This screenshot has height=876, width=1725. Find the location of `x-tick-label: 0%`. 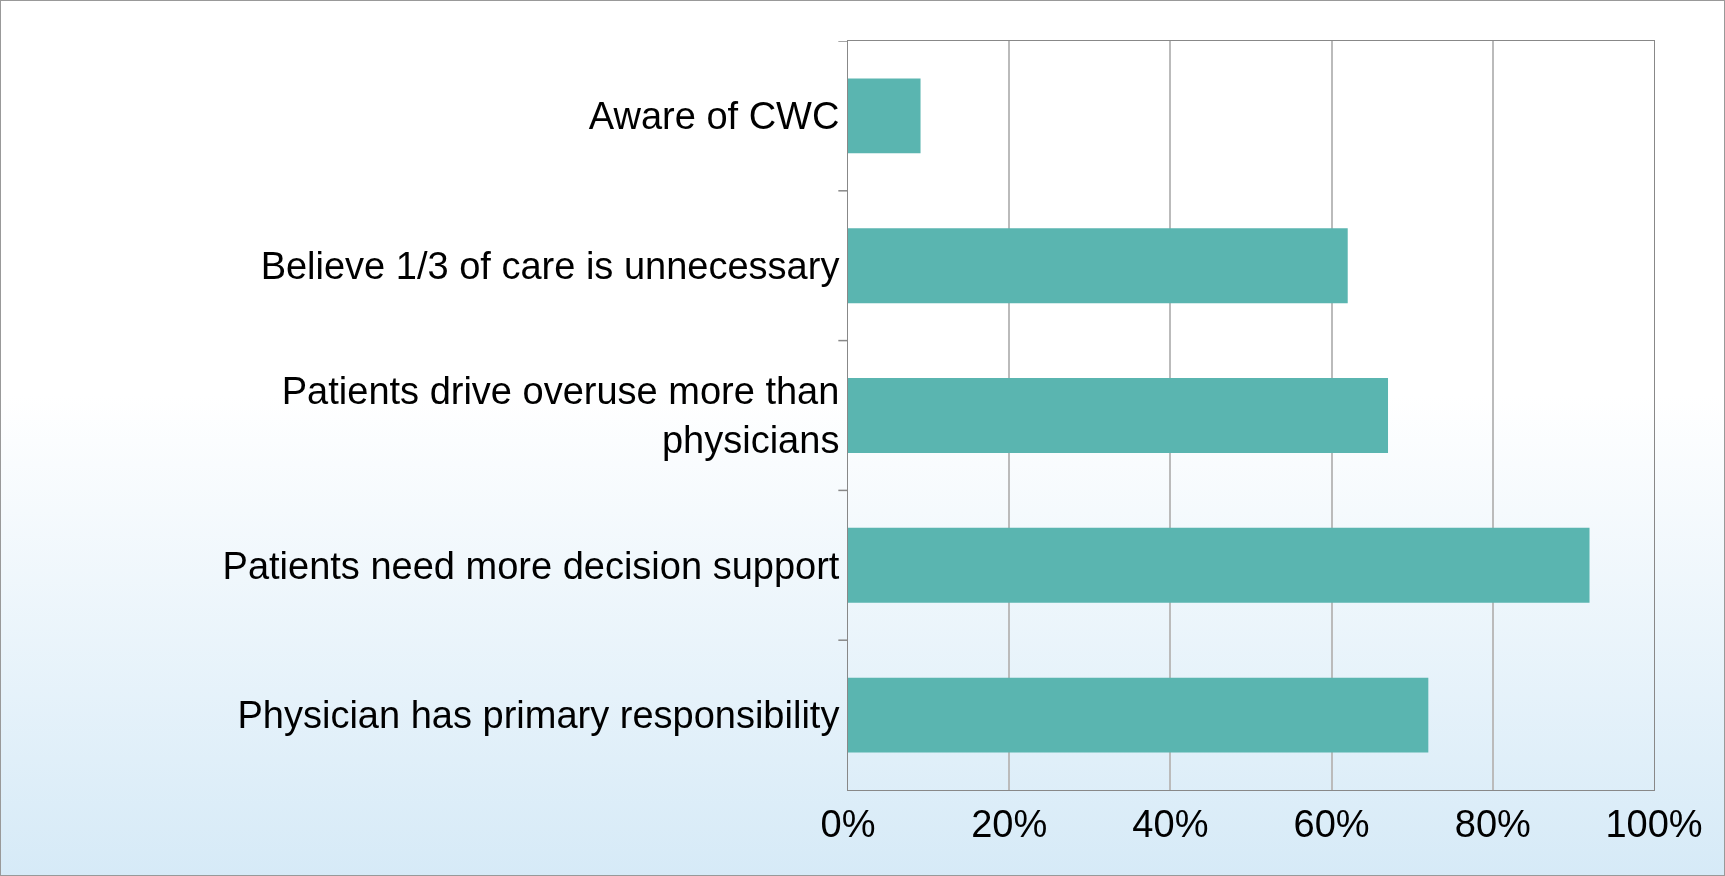

x-tick-label: 0% is located at coordinates (848, 823).